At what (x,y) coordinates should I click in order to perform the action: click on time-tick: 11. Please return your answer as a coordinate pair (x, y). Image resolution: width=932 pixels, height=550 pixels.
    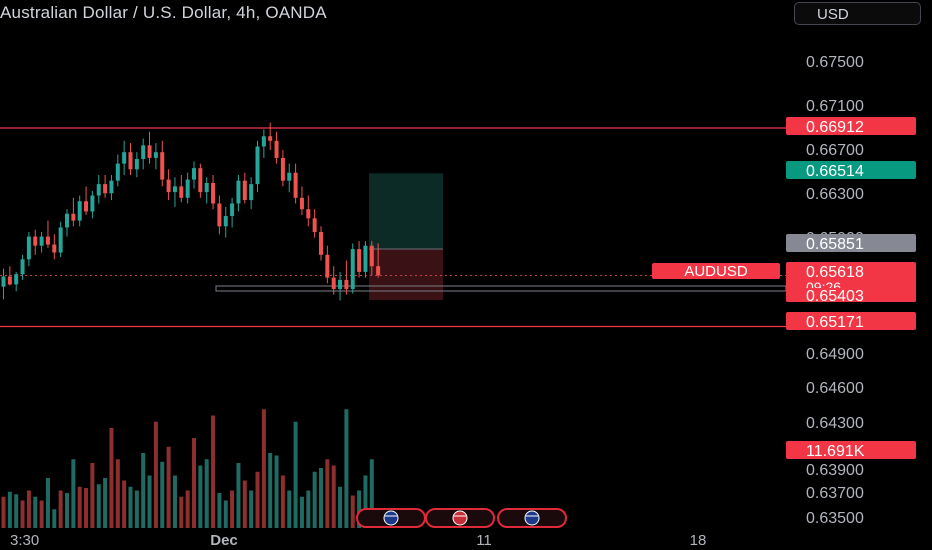
    Looking at the image, I should click on (484, 540).